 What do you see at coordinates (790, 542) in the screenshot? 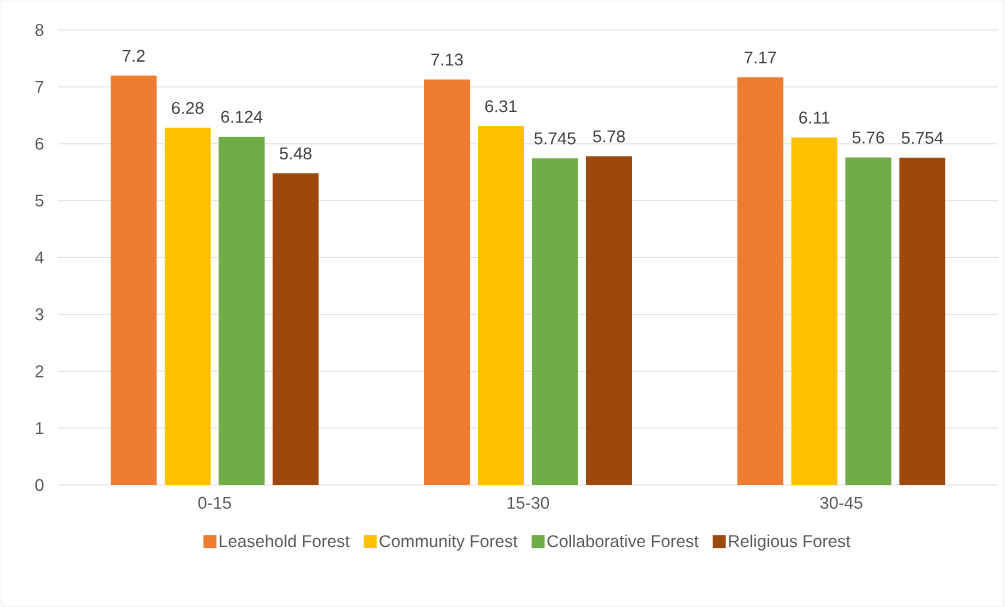
I see `legend-label: Religious Forest` at bounding box center [790, 542].